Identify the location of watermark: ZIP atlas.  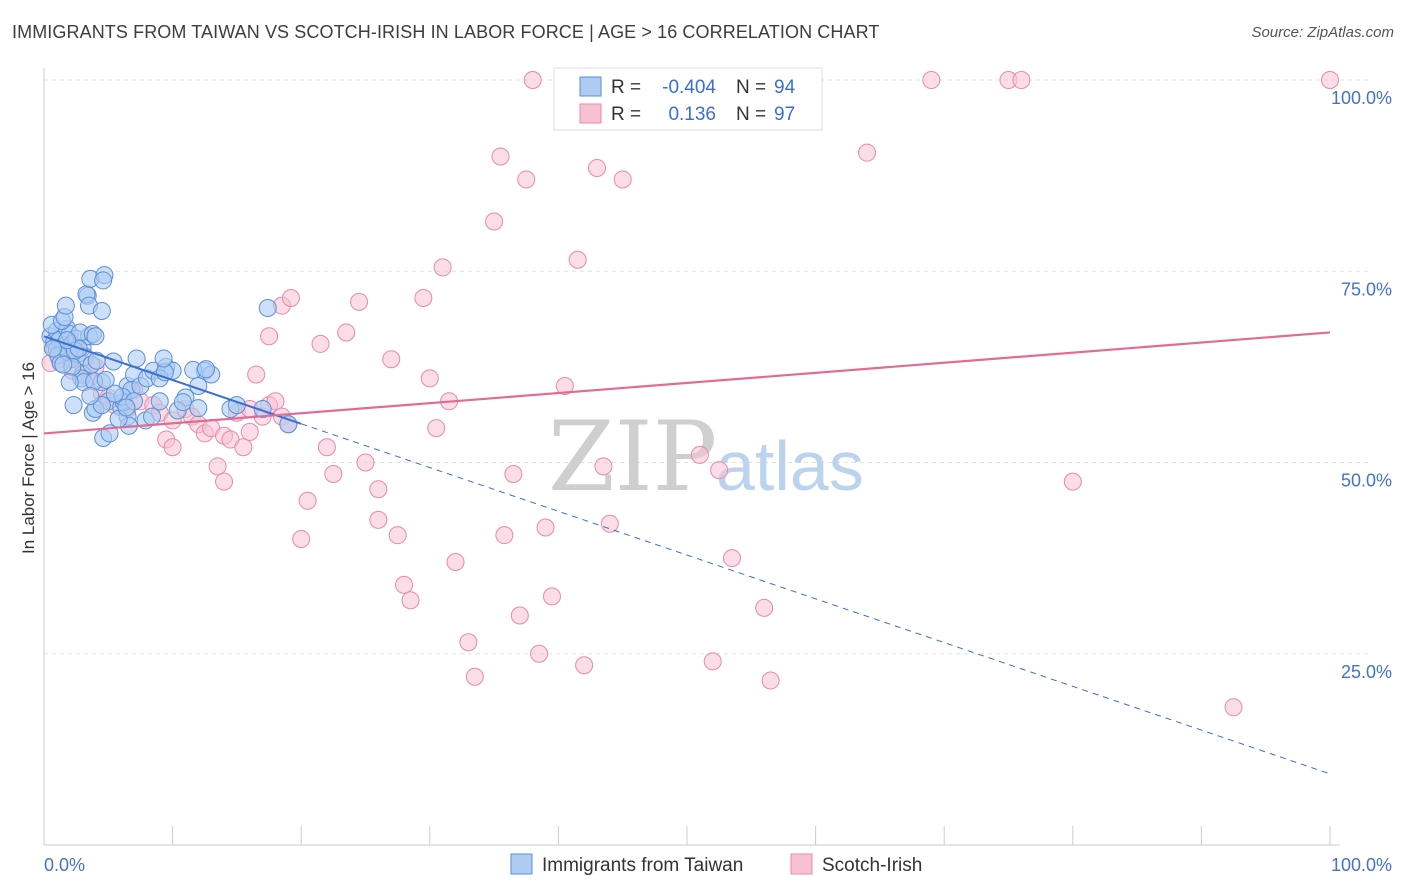
(706, 457).